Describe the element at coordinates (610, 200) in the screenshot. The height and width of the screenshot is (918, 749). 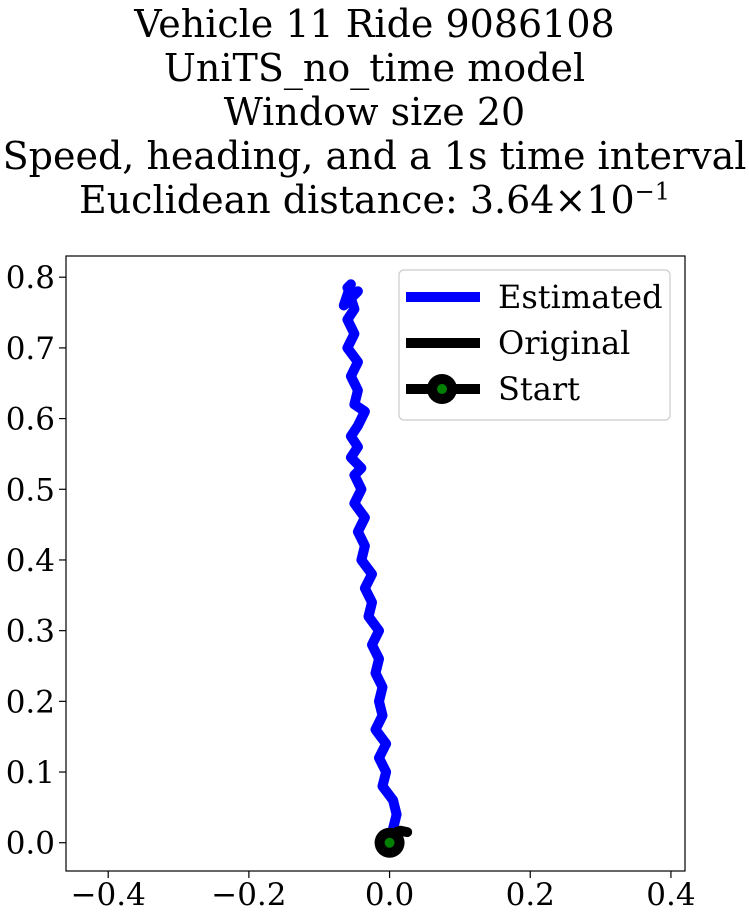
I see `euclid-base: 10` at that location.